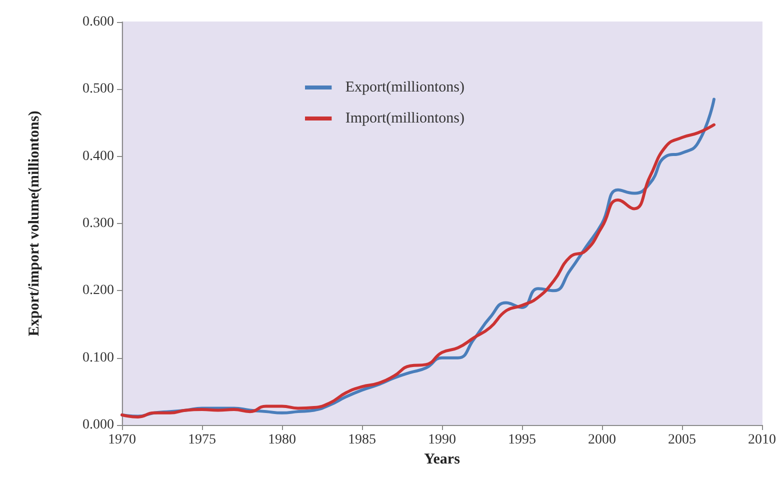 This screenshot has height=491, width=784. Describe the element at coordinates (682, 440) in the screenshot. I see `x-tick-label: 2005` at that location.